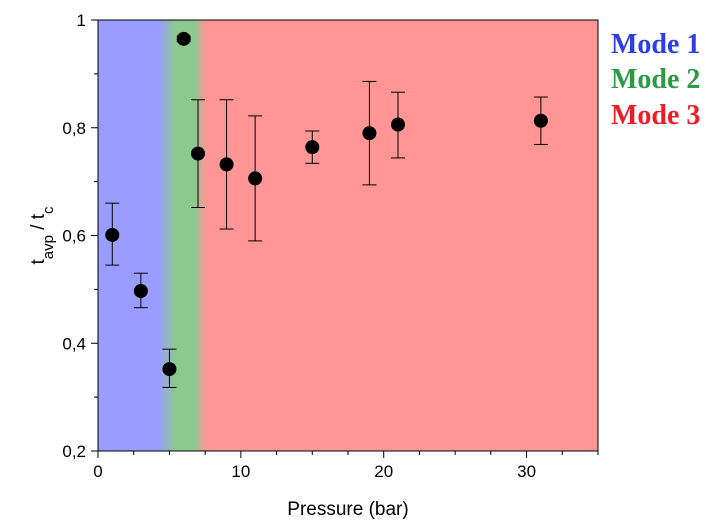  What do you see at coordinates (347, 509) in the screenshot?
I see `x-axis-title: Pressure (bar)` at bounding box center [347, 509].